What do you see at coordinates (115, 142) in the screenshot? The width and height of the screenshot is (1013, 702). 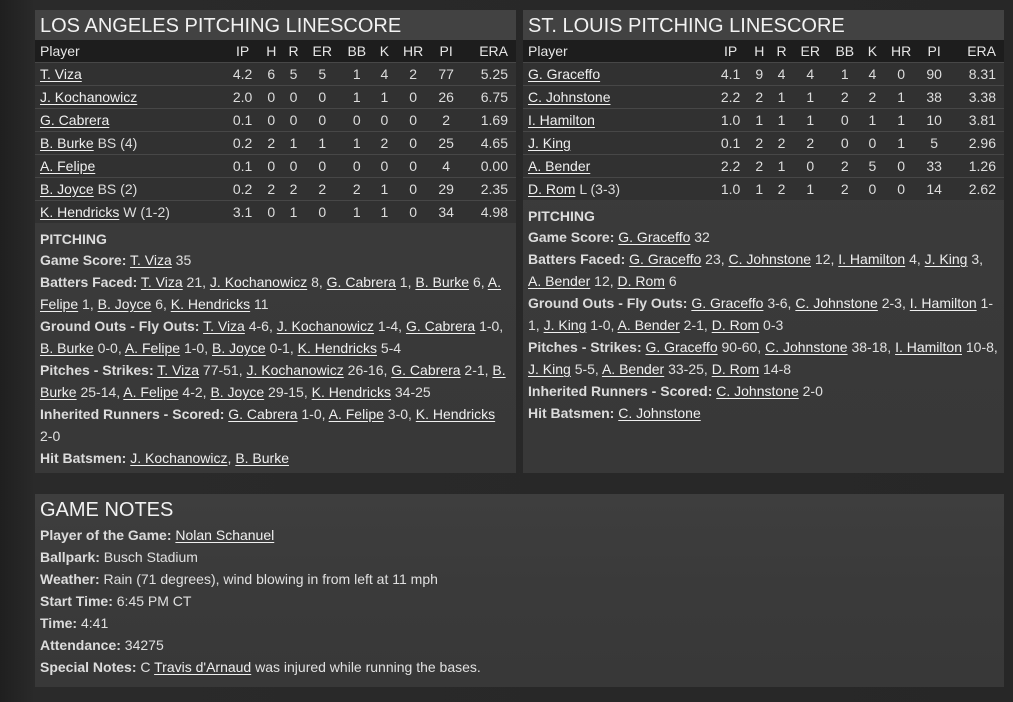 I see `decision-text: BS (4)` at bounding box center [115, 142].